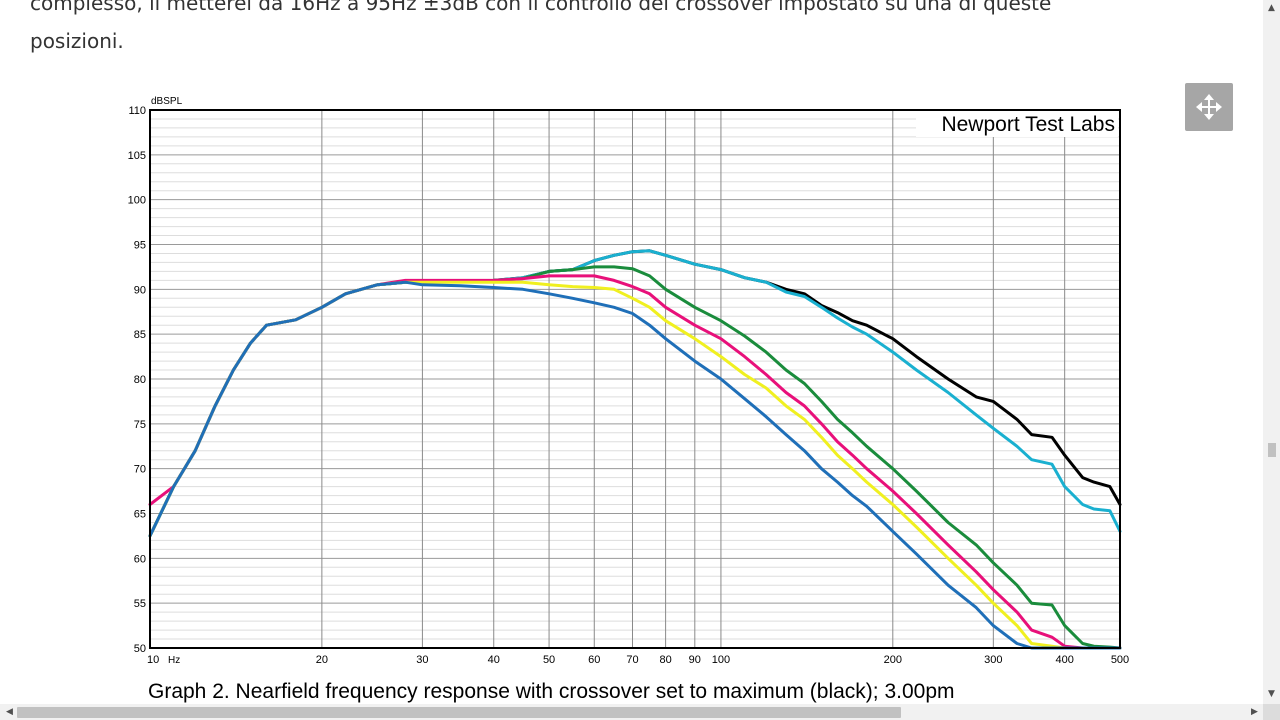 Image resolution: width=1280 pixels, height=720 pixels. What do you see at coordinates (1271, 712) in the screenshot?
I see `scrollbar-corner` at bounding box center [1271, 712].